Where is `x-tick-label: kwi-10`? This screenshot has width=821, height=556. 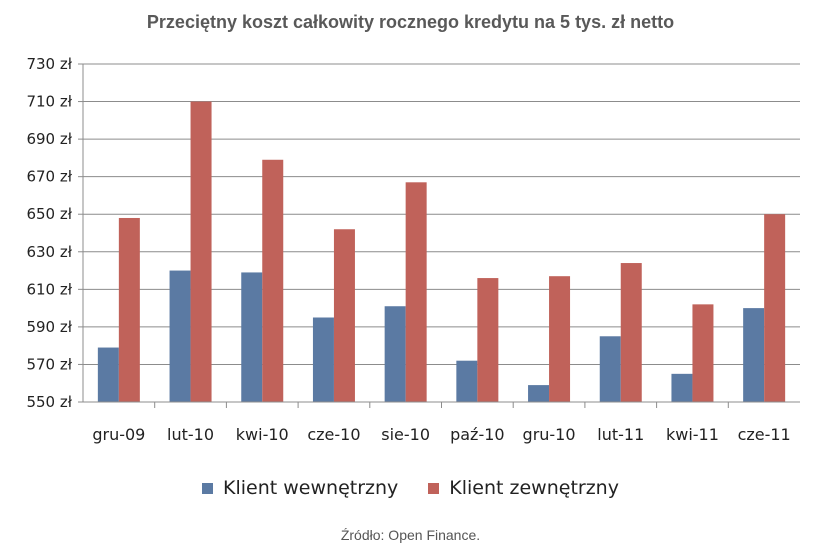
x-tick-label: kwi-10 is located at coordinates (262, 434).